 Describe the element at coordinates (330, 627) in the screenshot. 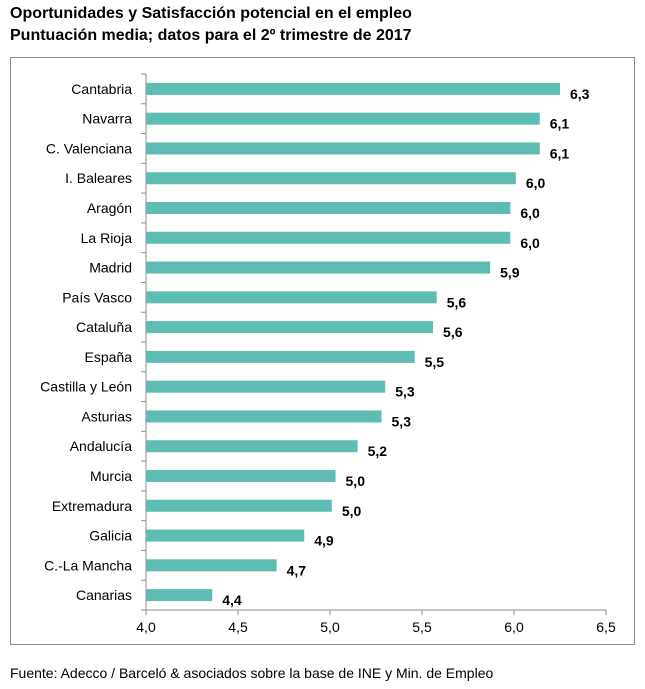

I see `x-tick-label: 5,0` at that location.